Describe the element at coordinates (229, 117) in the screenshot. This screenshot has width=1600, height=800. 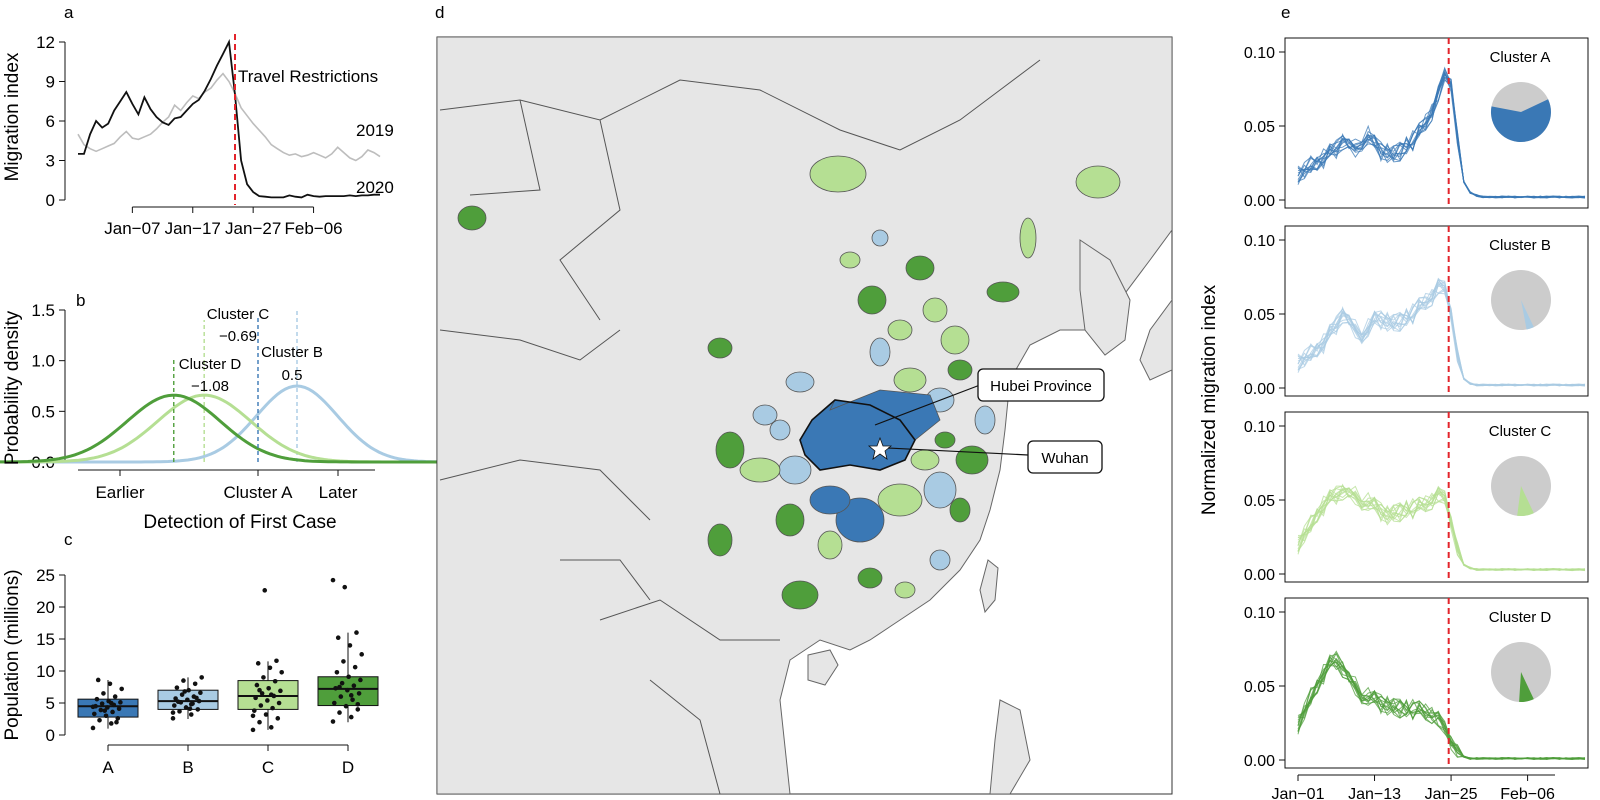
I see `series-2019-line` at that location.